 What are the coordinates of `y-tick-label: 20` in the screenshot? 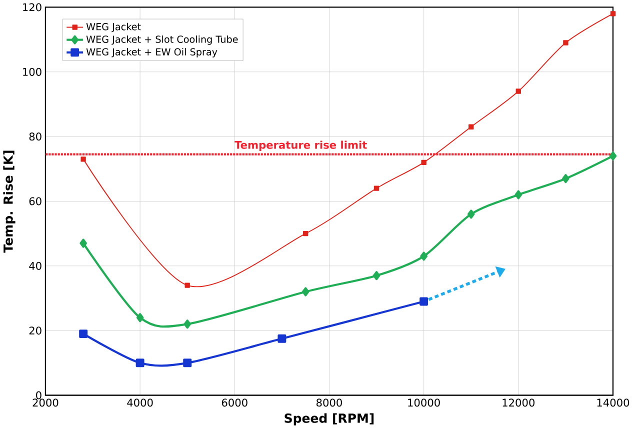 It's located at (35, 330).